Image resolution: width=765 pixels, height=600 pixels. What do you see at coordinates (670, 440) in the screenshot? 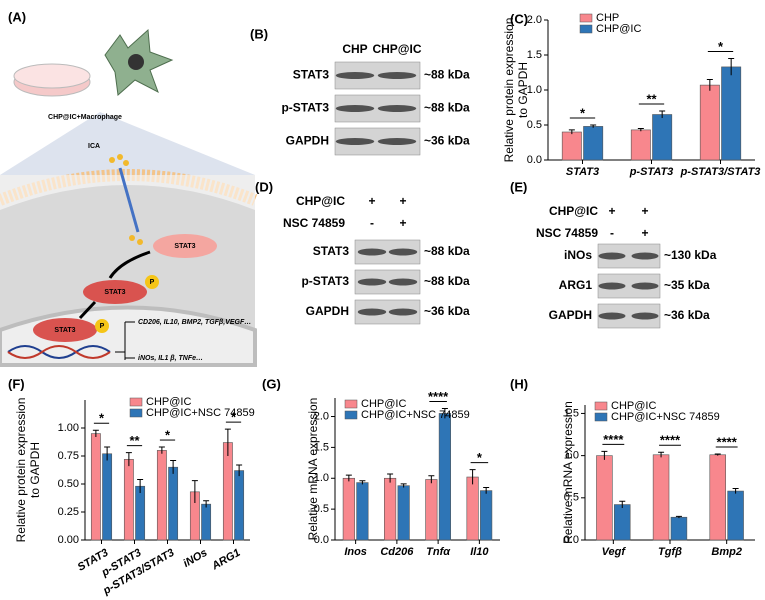
I see `significance-label: ****` at bounding box center [670, 440].